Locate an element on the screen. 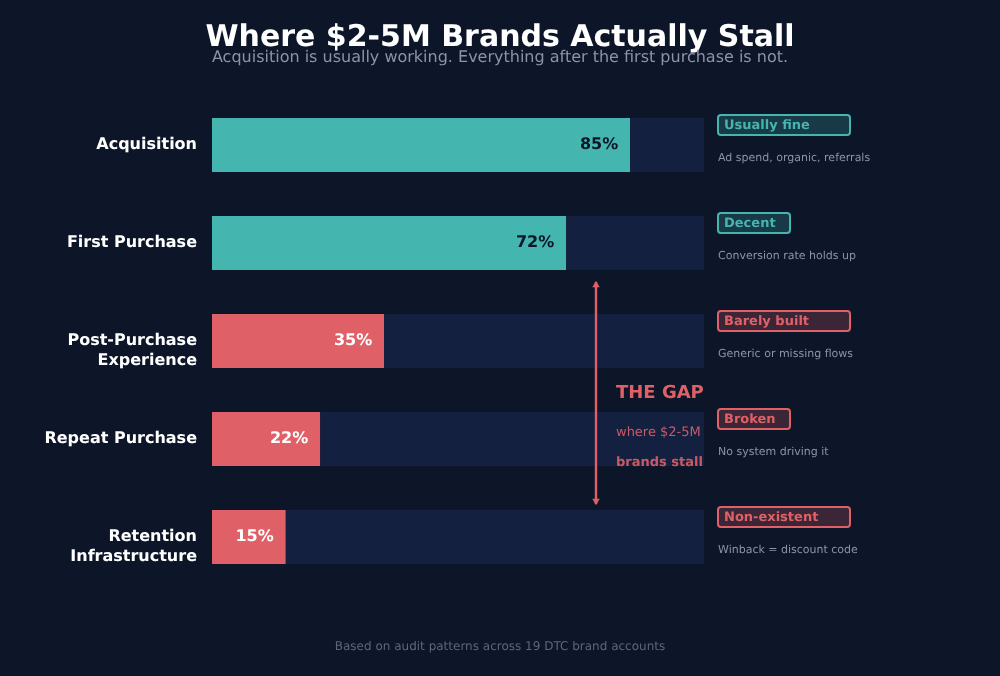  data-label: 85% is located at coordinates (599, 144).